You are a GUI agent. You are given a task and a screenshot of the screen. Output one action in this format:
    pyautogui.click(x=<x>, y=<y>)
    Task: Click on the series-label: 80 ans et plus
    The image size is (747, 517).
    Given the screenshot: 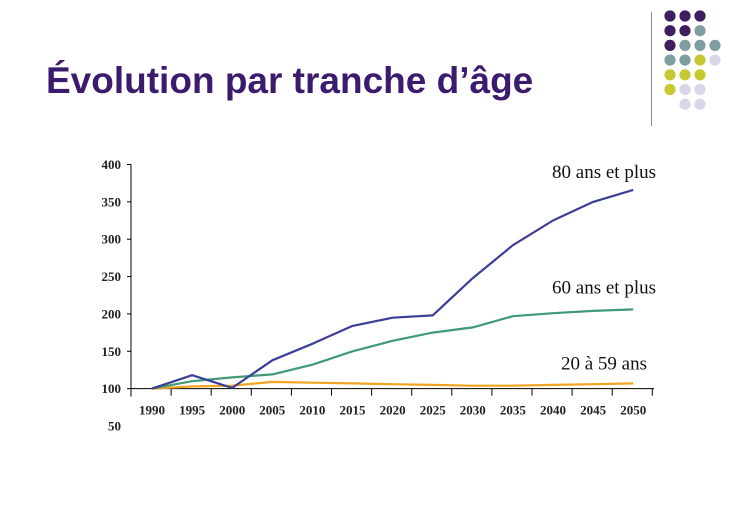 What is the action you would take?
    pyautogui.click(x=604, y=172)
    